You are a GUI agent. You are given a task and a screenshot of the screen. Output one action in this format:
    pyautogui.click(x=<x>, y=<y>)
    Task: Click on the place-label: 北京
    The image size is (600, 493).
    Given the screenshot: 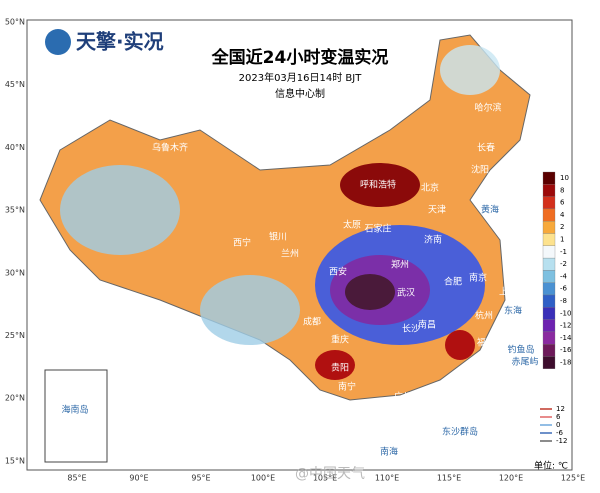 What is the action you would take?
    pyautogui.click(x=430, y=188)
    